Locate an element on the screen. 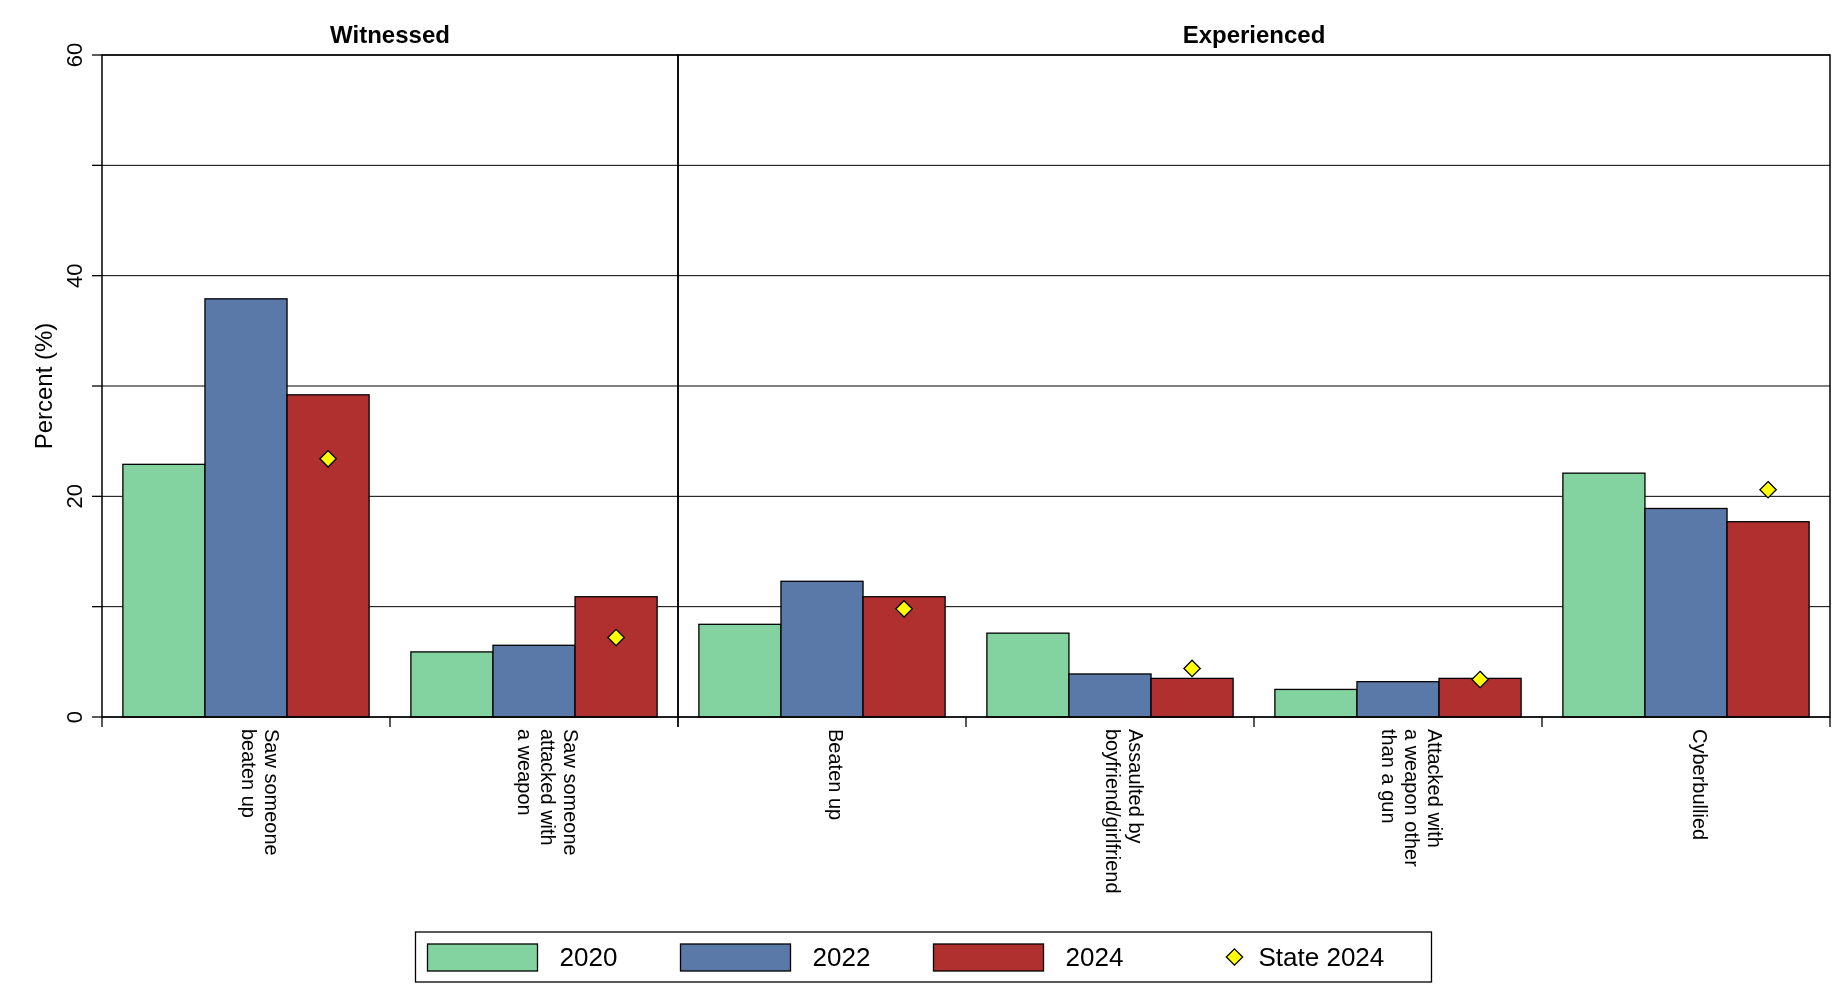  x-tick-label: Saw someone attacked with a weapon is located at coordinates (548, 792).